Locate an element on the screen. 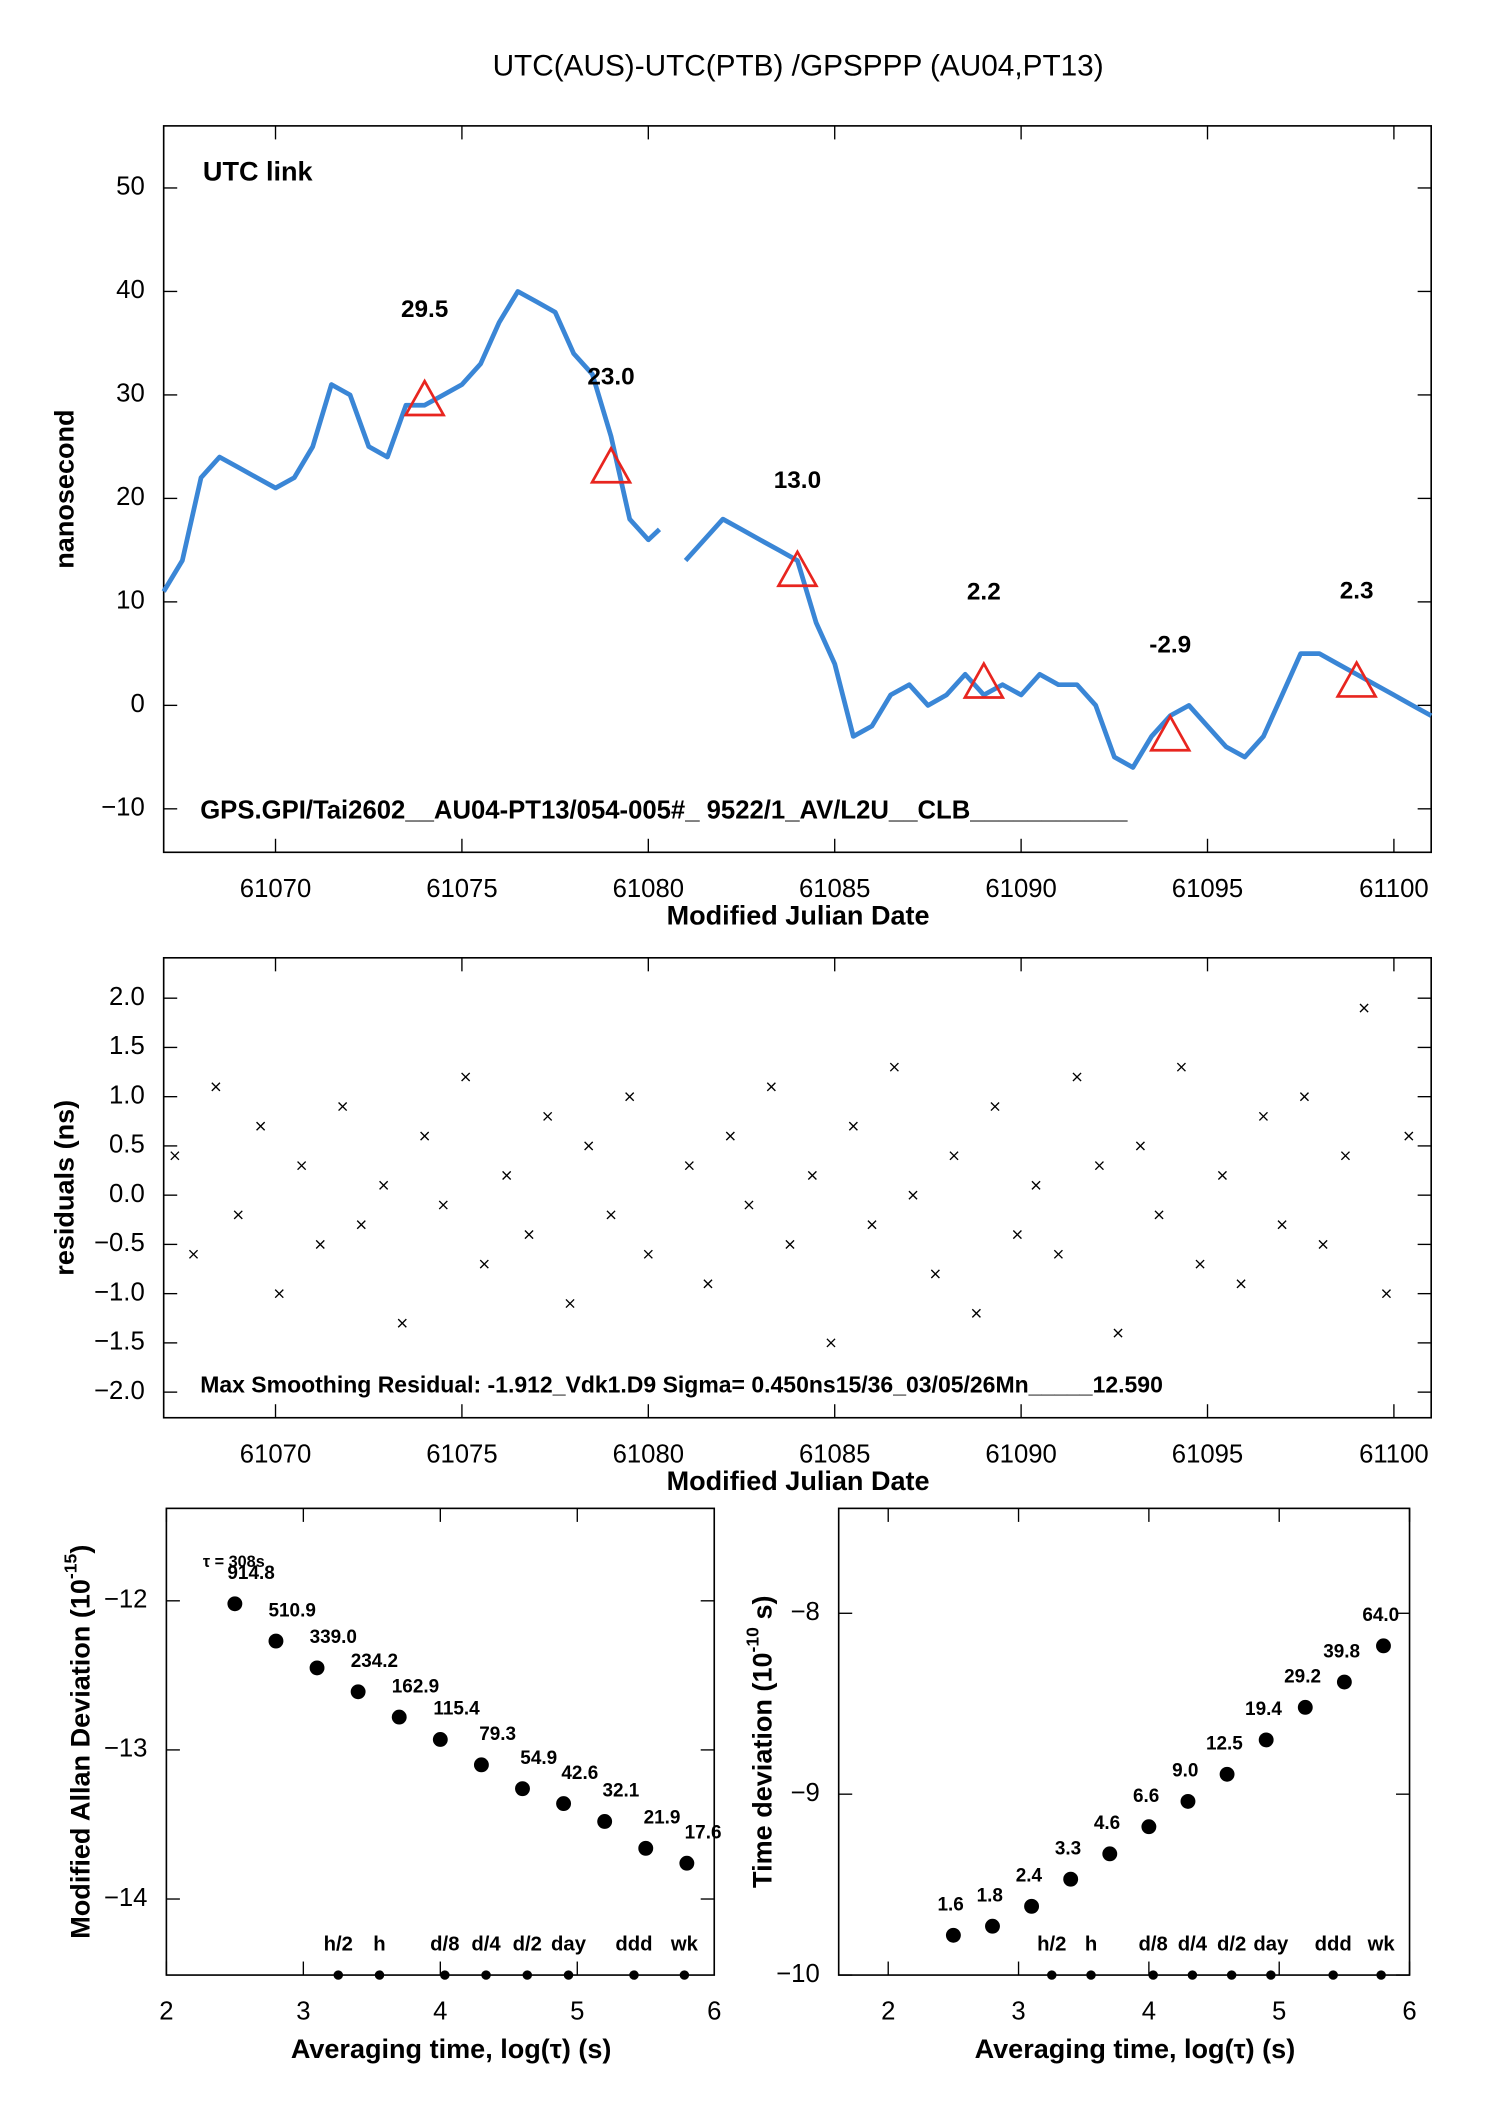  interval-label: d/4 is located at coordinates (1193, 1945).